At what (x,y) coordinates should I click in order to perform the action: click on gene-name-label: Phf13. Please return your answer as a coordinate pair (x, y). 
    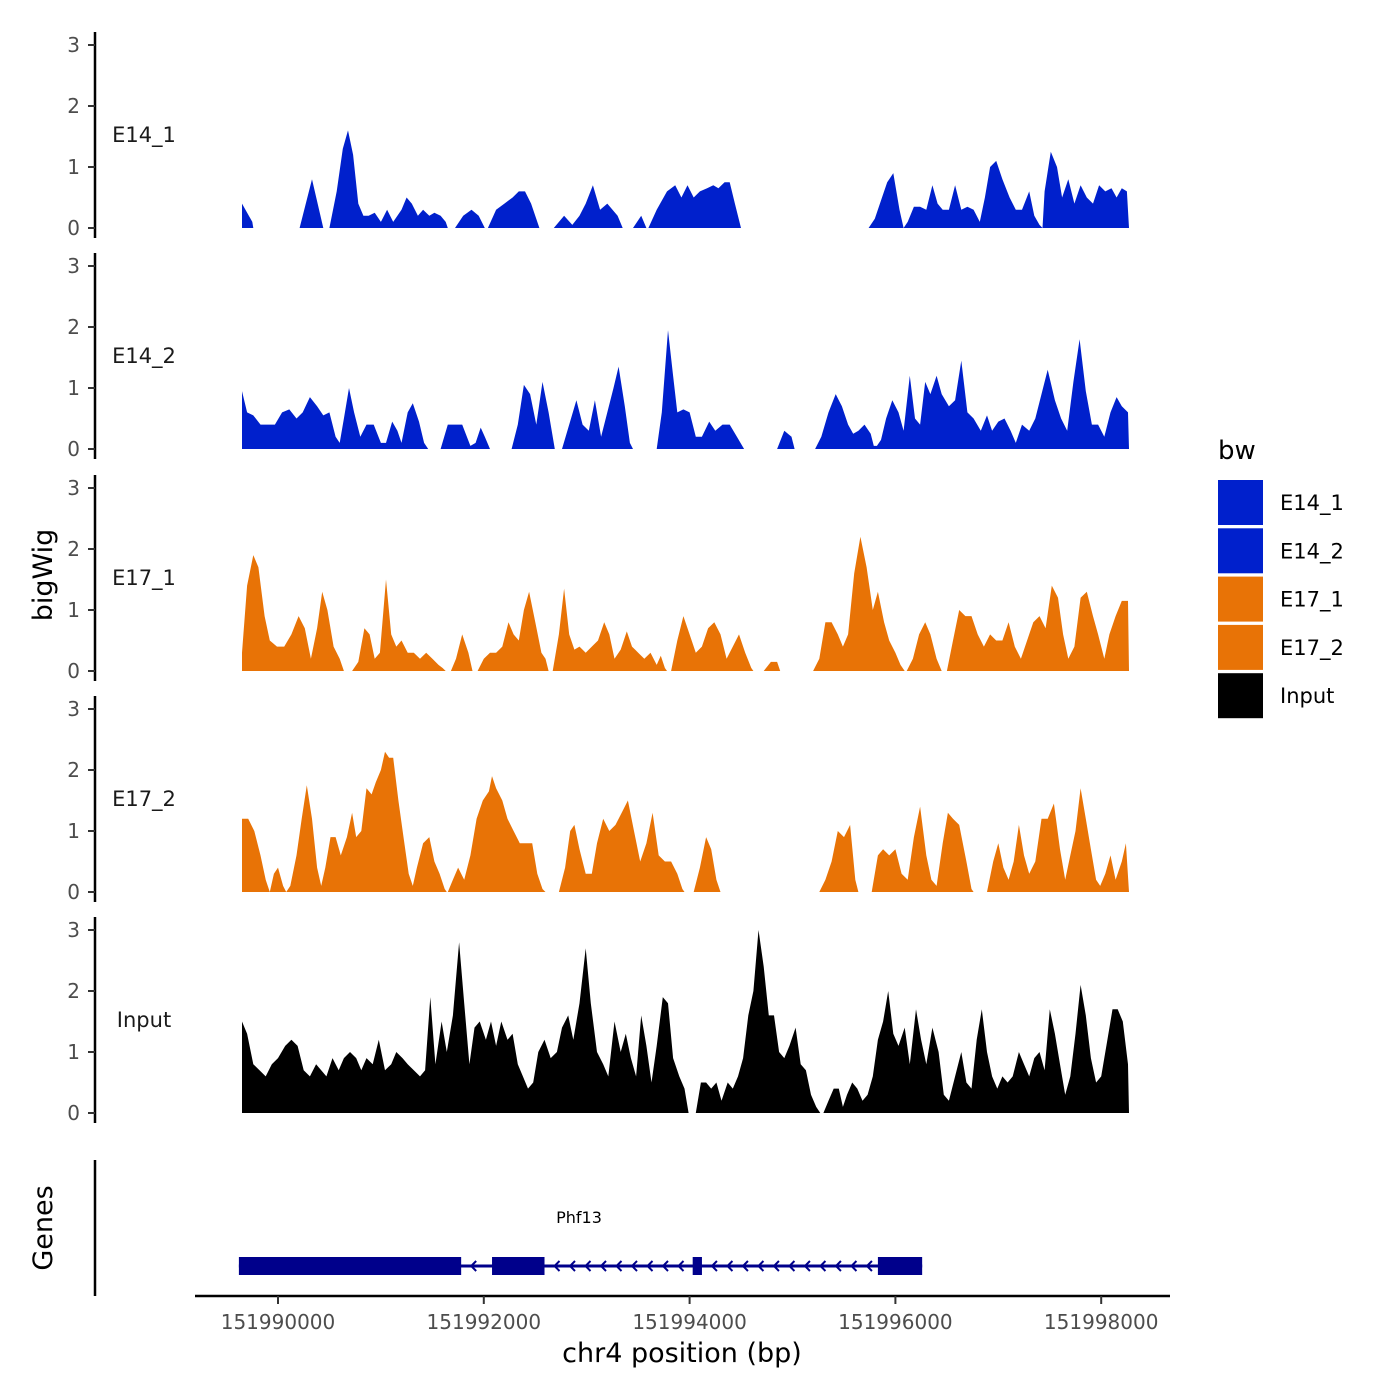
    Looking at the image, I should click on (579, 1217).